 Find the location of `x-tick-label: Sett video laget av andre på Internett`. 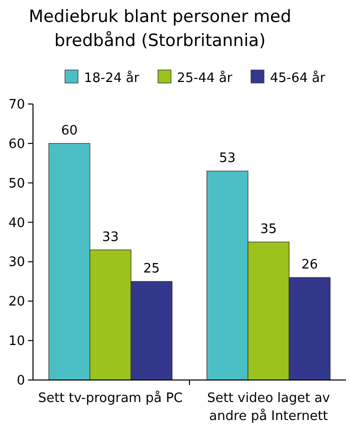

x-tick-label: Sett video laget av andre på Internett is located at coordinates (268, 407).